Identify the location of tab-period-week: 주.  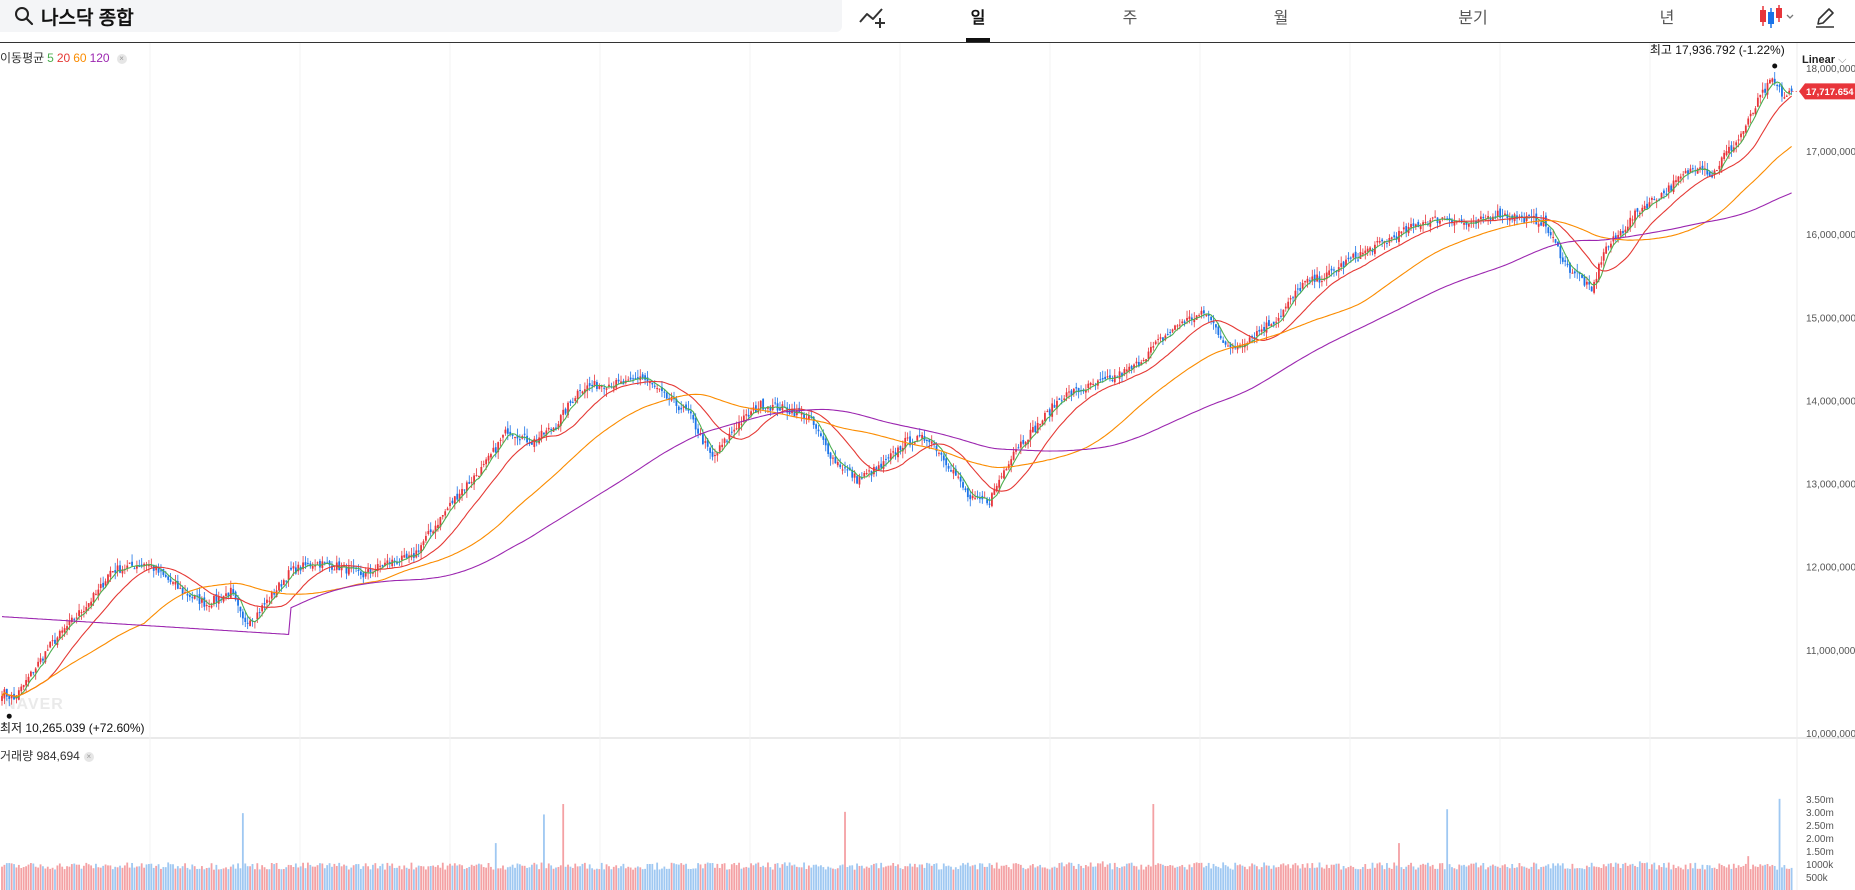
(1130, 18).